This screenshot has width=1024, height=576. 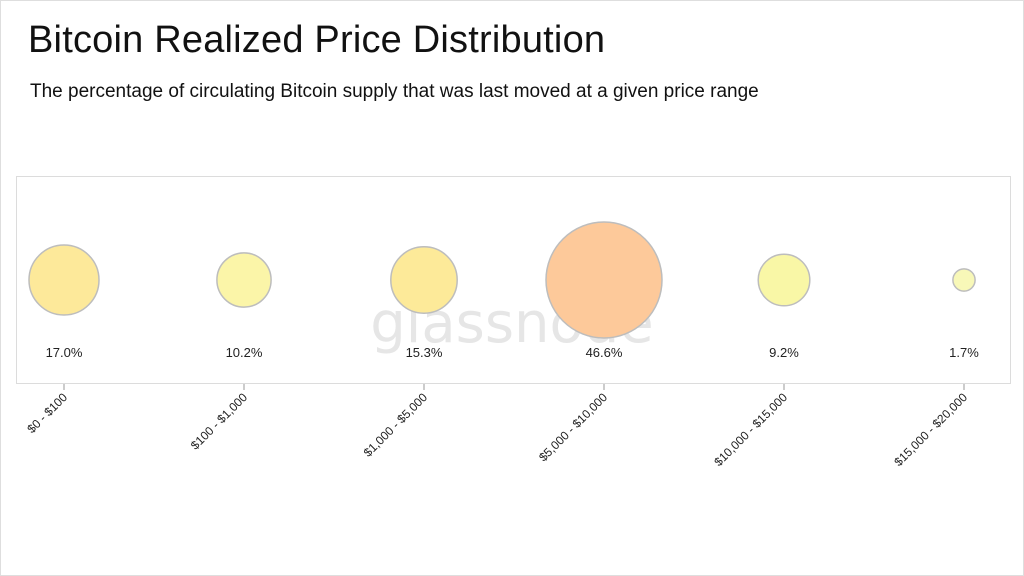 What do you see at coordinates (244, 352) in the screenshot?
I see `value-label-2: 10.2%` at bounding box center [244, 352].